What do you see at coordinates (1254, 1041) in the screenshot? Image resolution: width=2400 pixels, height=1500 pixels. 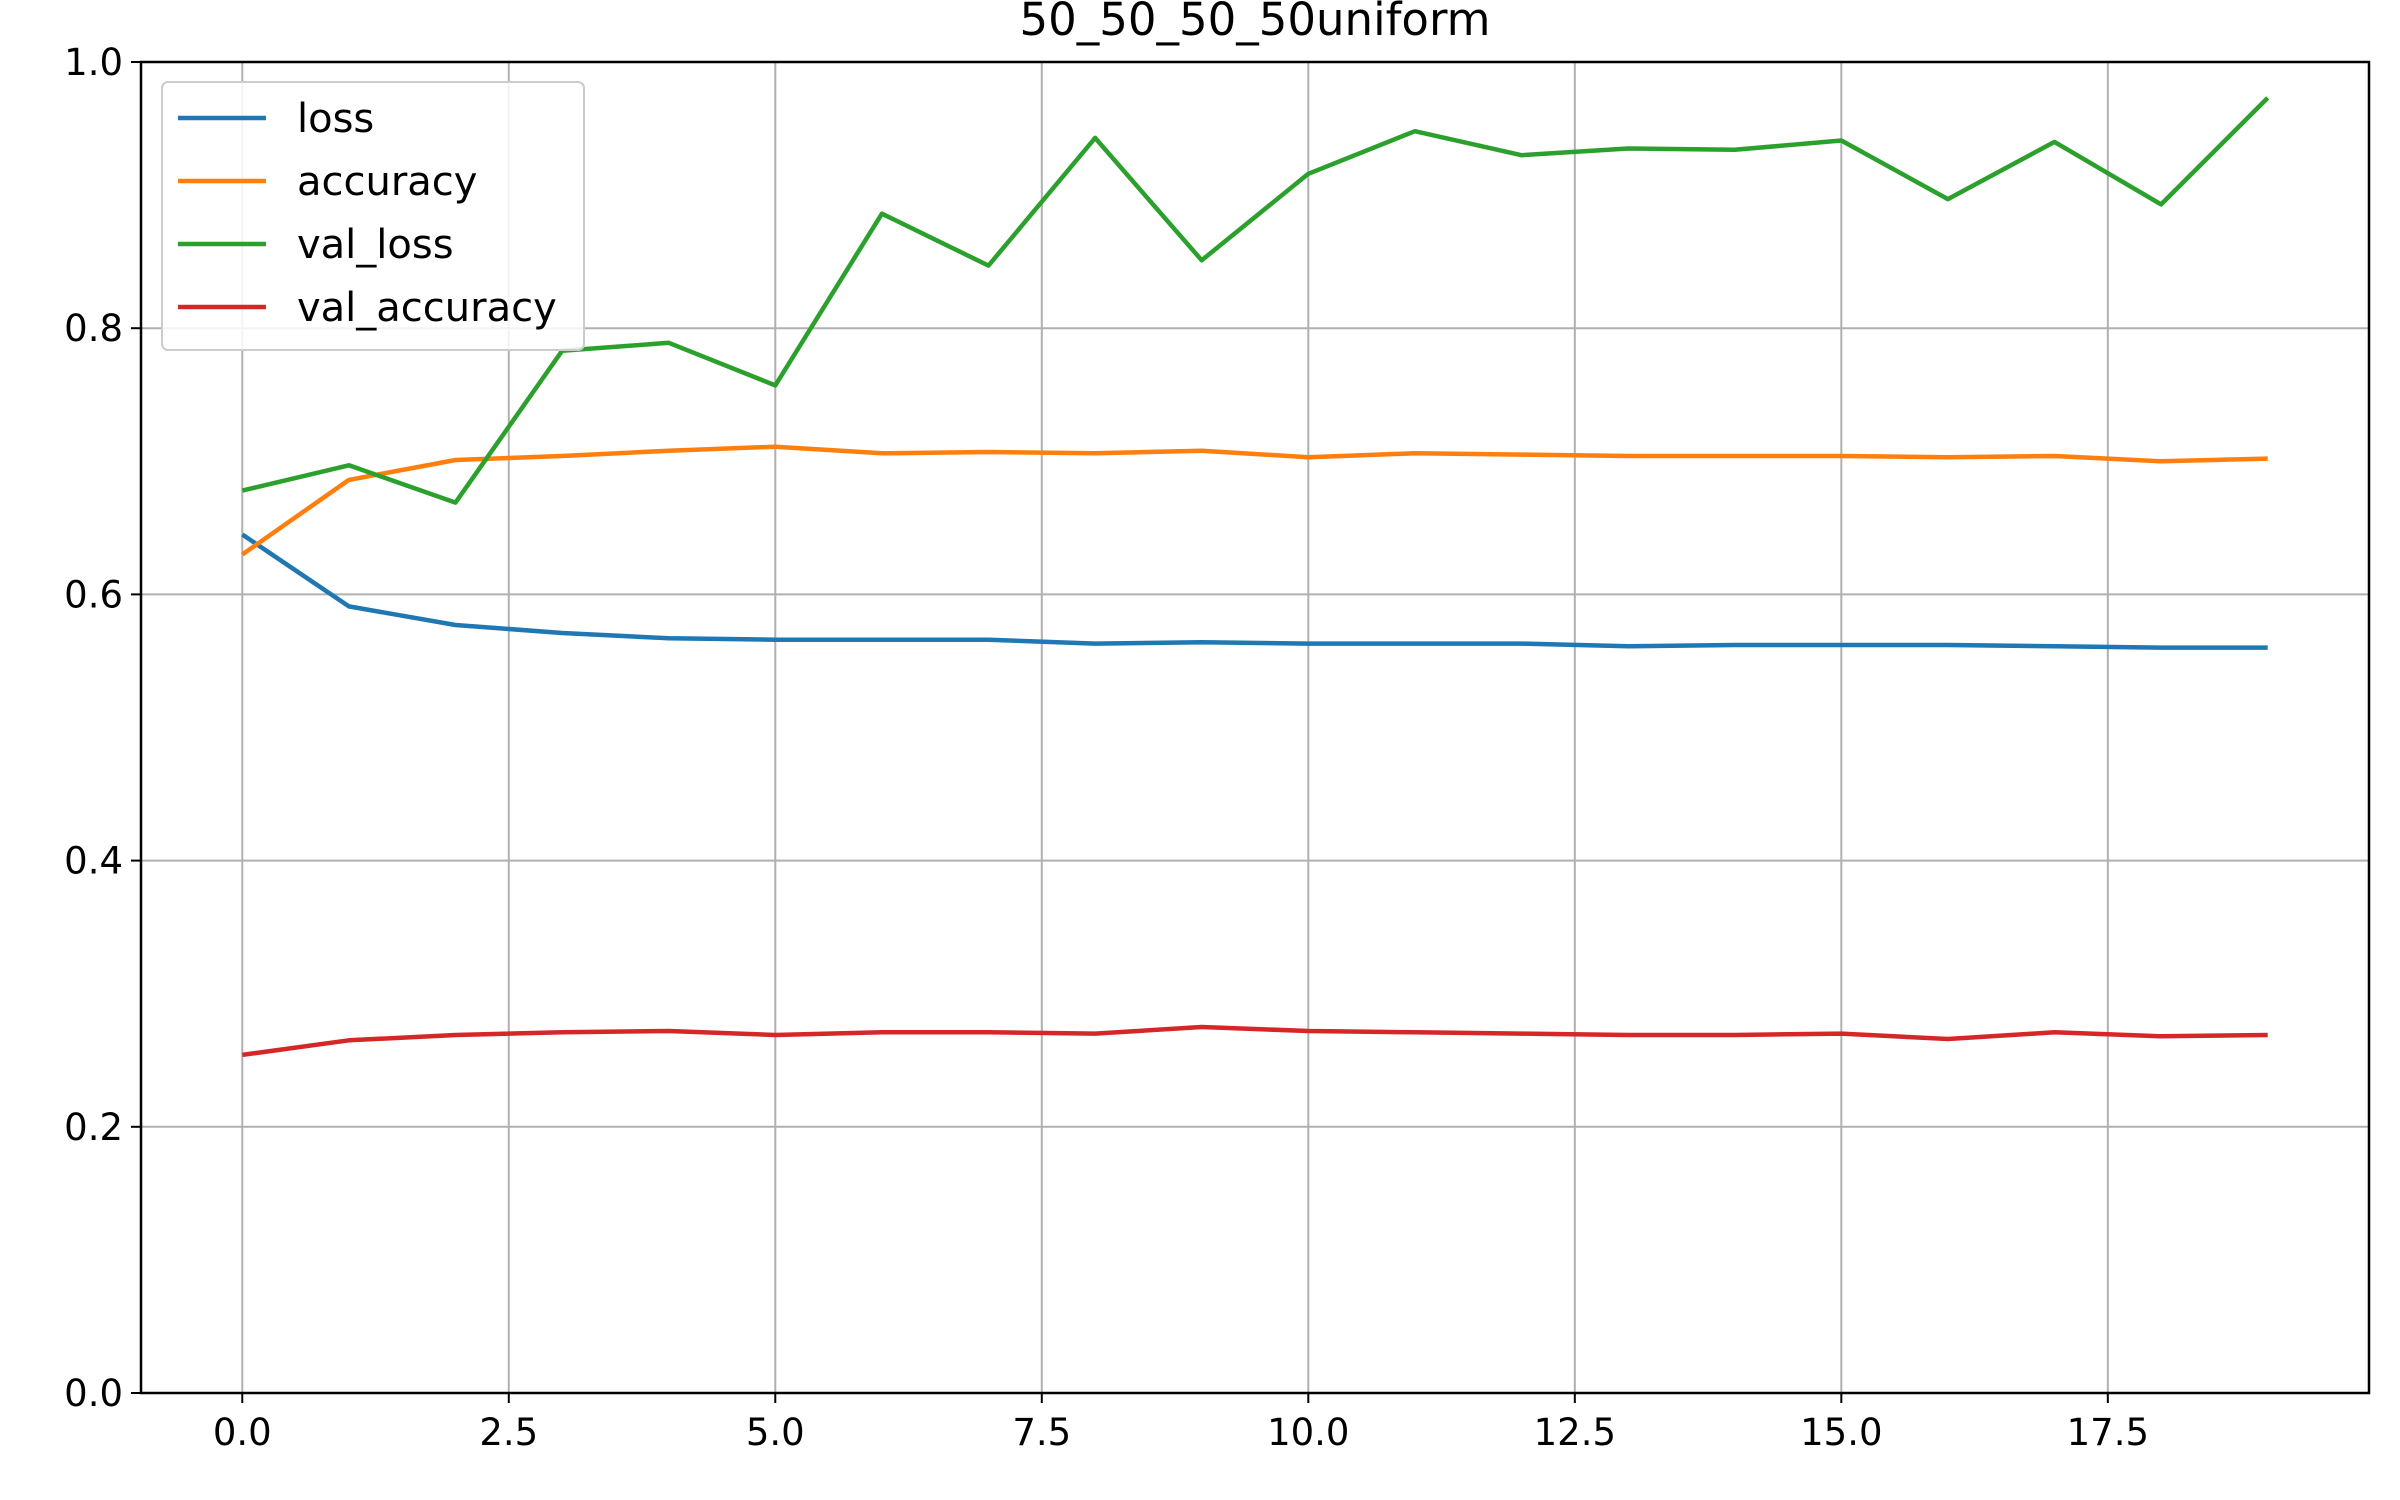 I see `series-line-val-accuracy` at bounding box center [1254, 1041].